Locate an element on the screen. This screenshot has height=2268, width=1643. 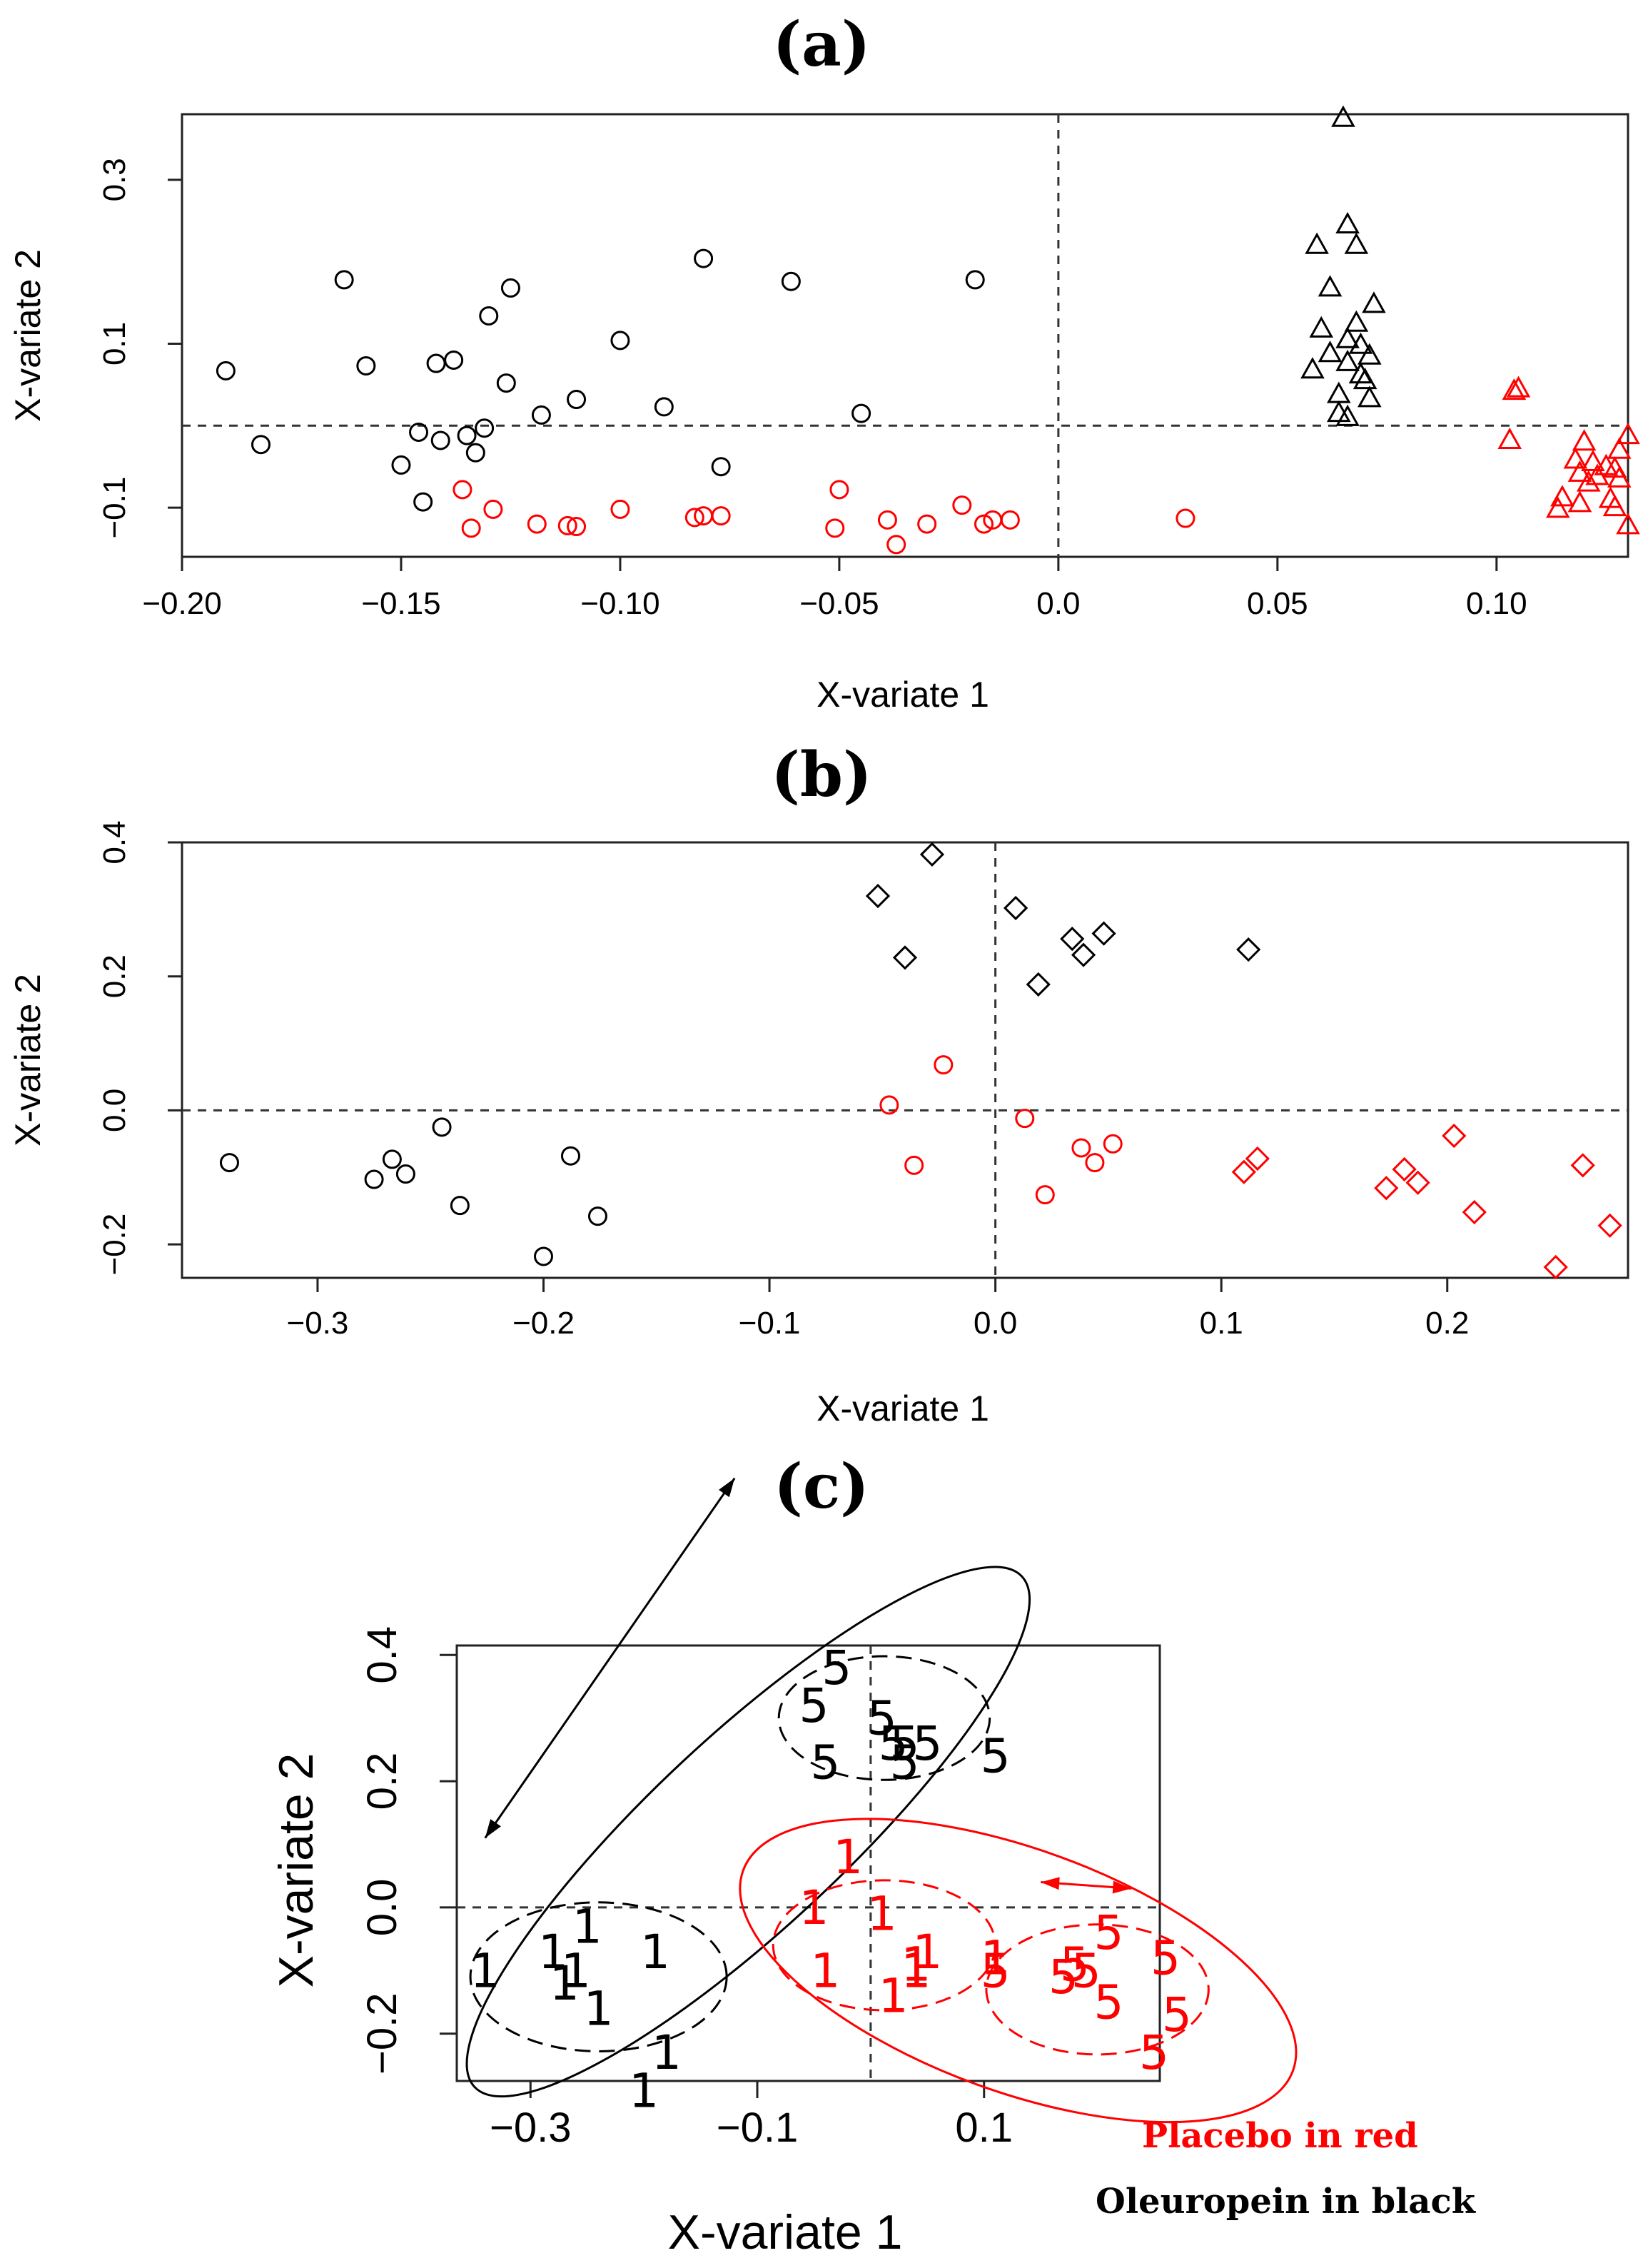
x-tick-label: 0.1 is located at coordinates (1221, 1323).